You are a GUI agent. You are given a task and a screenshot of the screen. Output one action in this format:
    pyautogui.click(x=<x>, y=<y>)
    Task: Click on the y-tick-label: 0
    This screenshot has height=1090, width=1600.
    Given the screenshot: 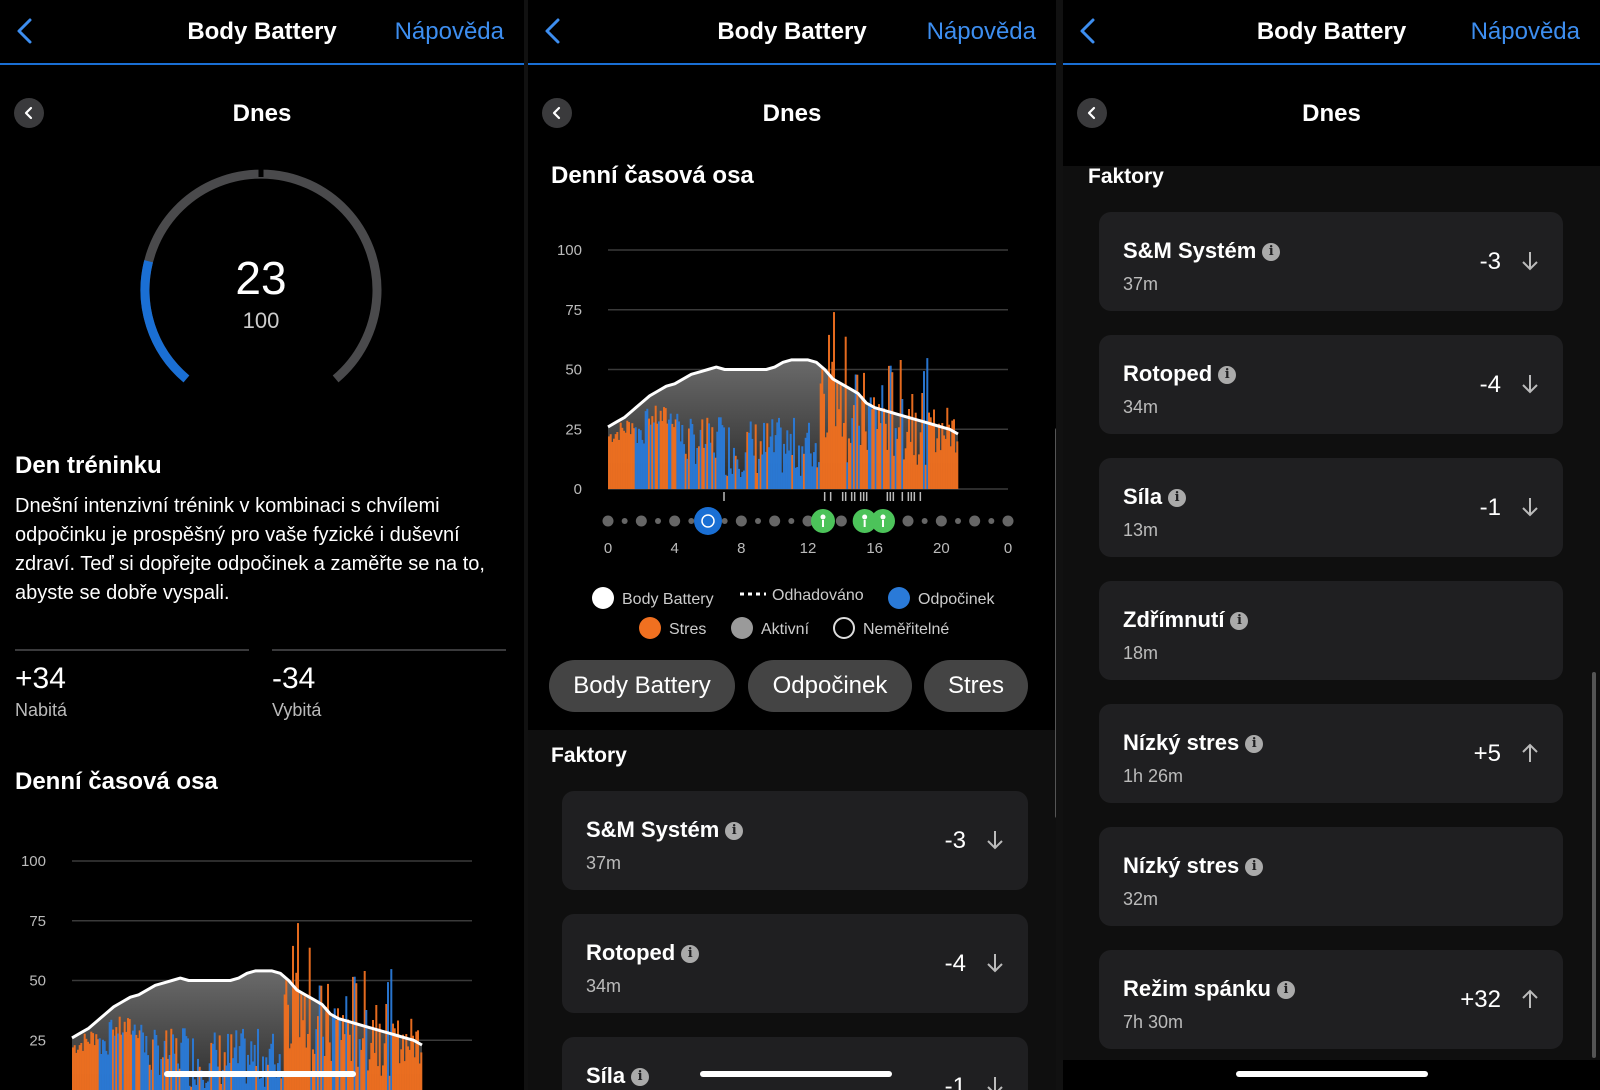 What is the action you would take?
    pyautogui.click(x=578, y=489)
    